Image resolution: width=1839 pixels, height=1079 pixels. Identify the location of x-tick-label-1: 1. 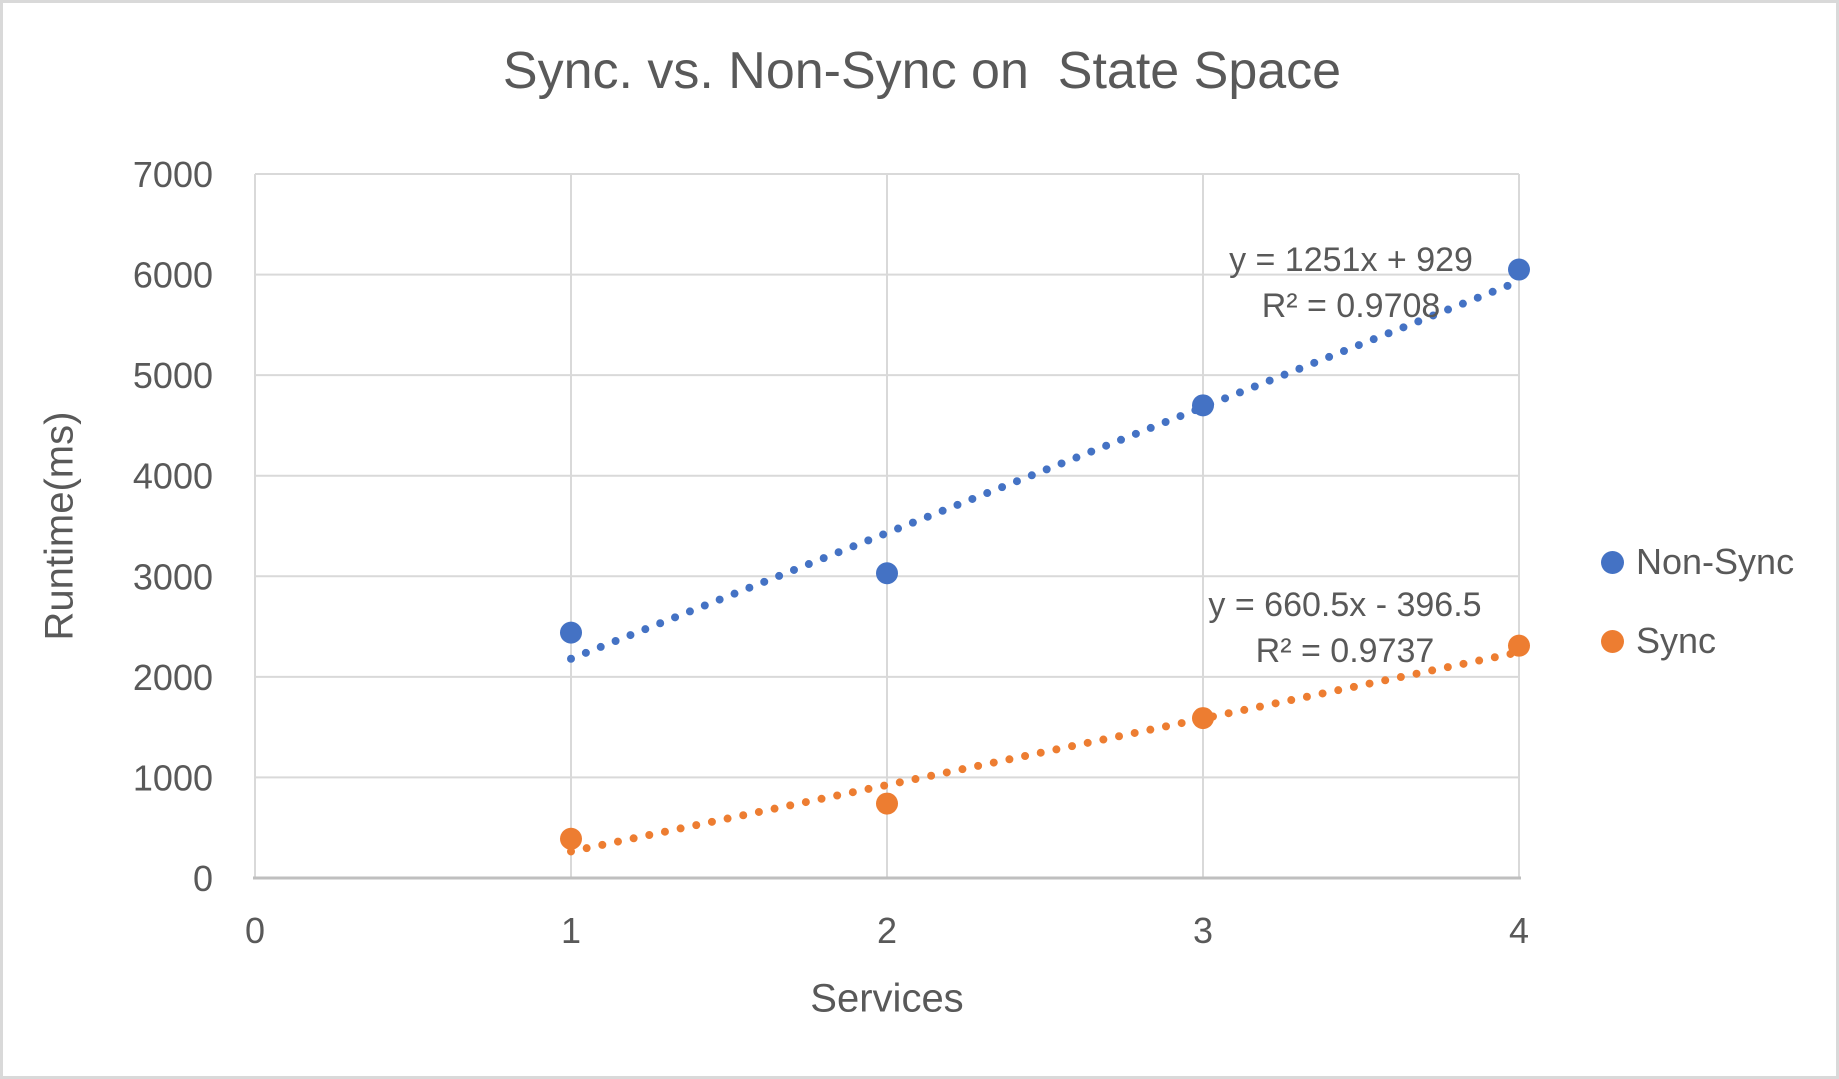
(571, 930).